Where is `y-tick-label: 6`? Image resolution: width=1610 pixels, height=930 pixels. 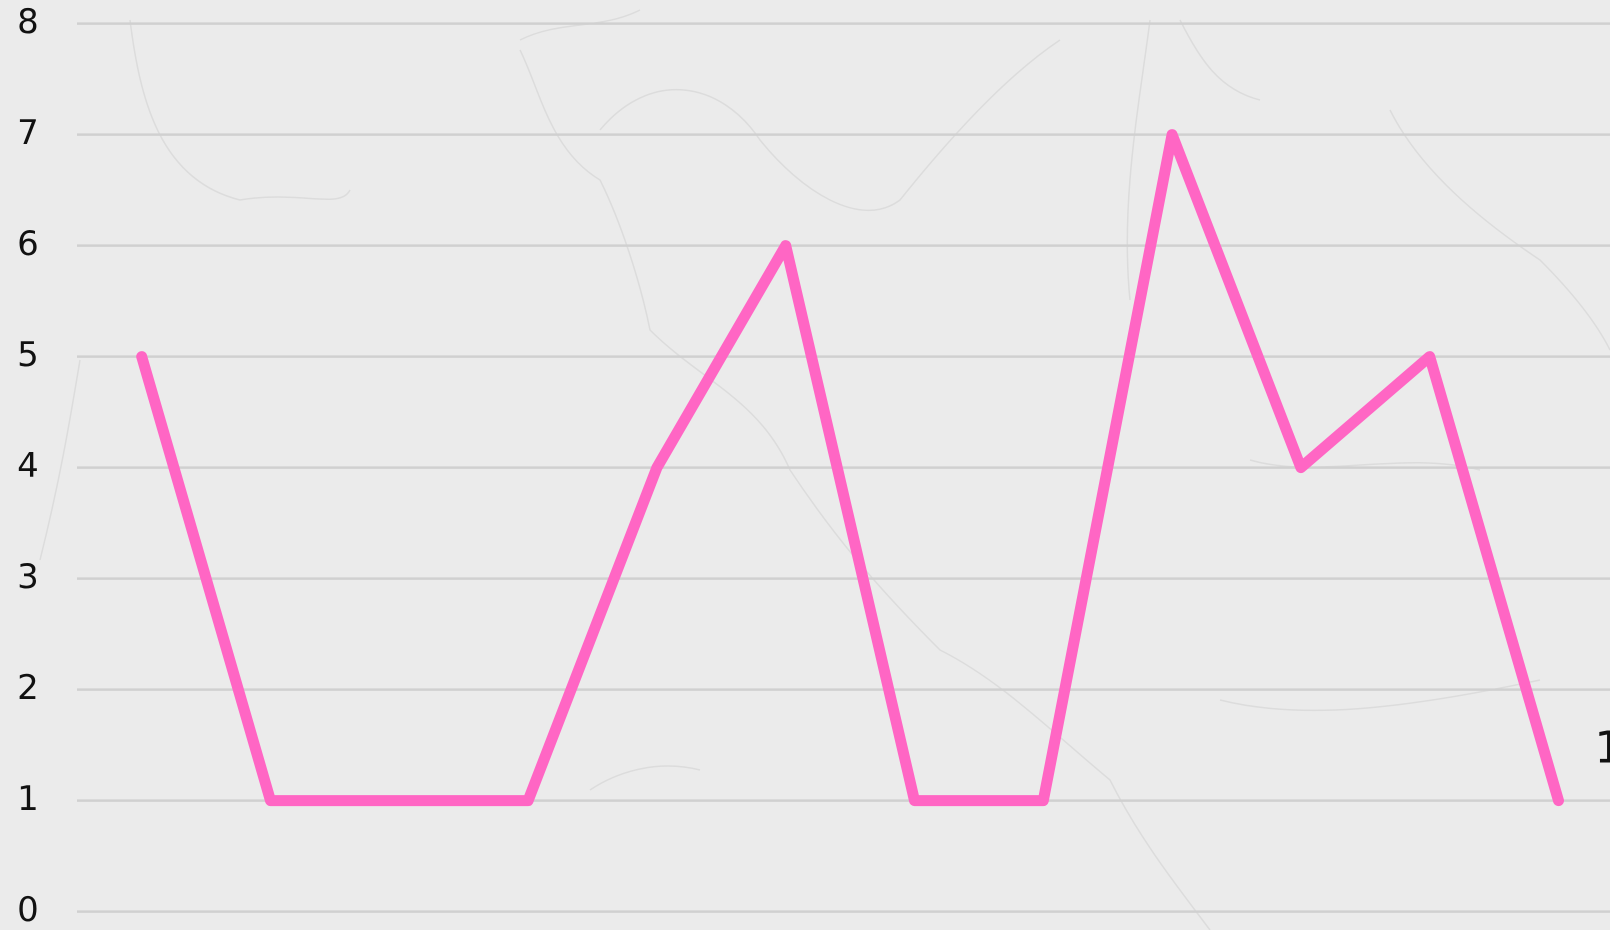
y-tick-label: 6 is located at coordinates (28, 244).